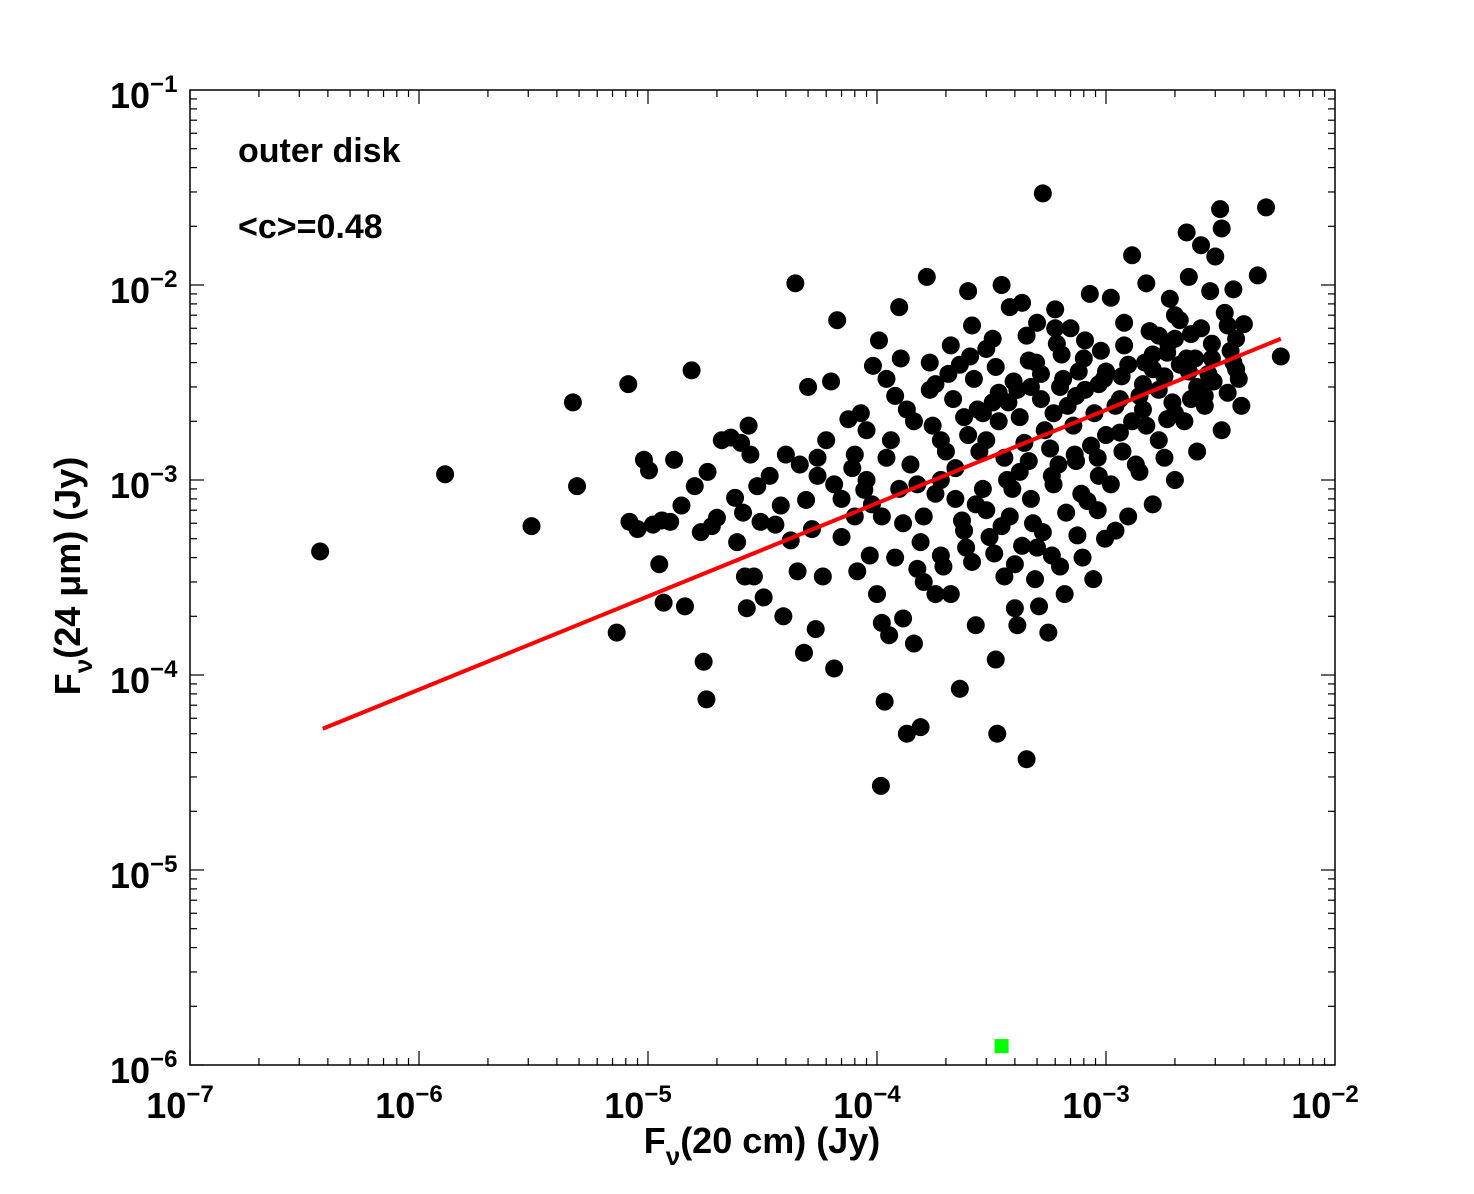 Image resolution: width=1474 pixels, height=1194 pixels. I want to click on y-axis-title: Fν(24 μm) (Jy), so click(72, 576).